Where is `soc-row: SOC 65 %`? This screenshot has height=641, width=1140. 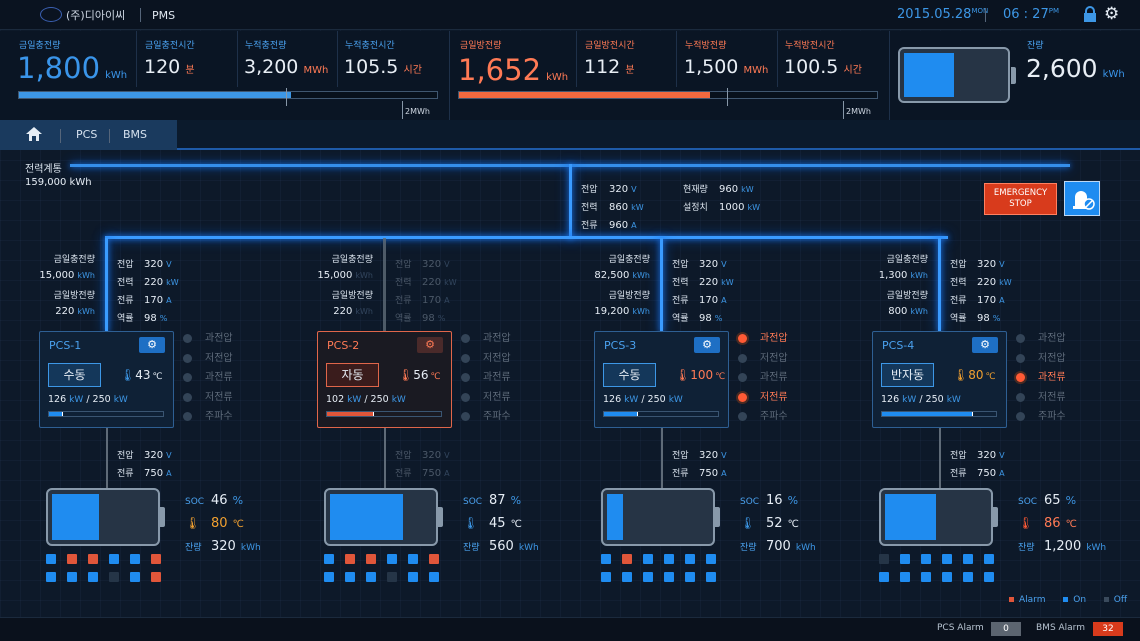 soc-row: SOC 65 % is located at coordinates (1047, 500).